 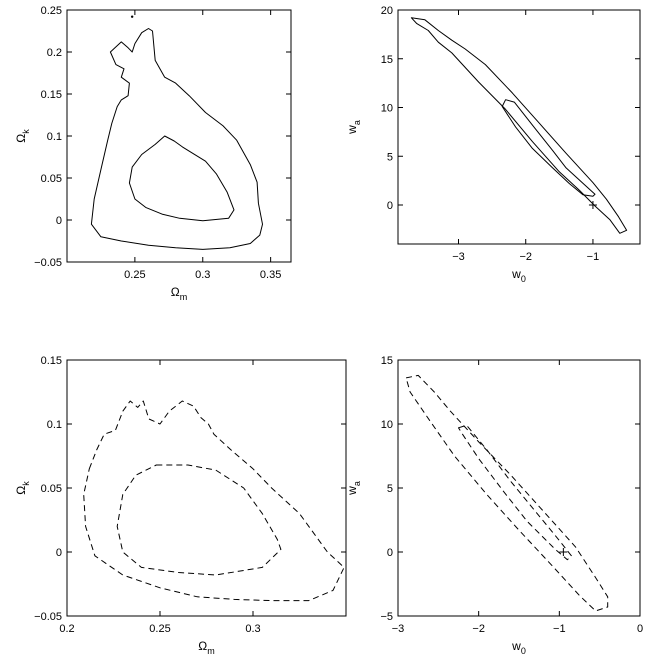 I want to click on point-marker, so click(x=132, y=16).